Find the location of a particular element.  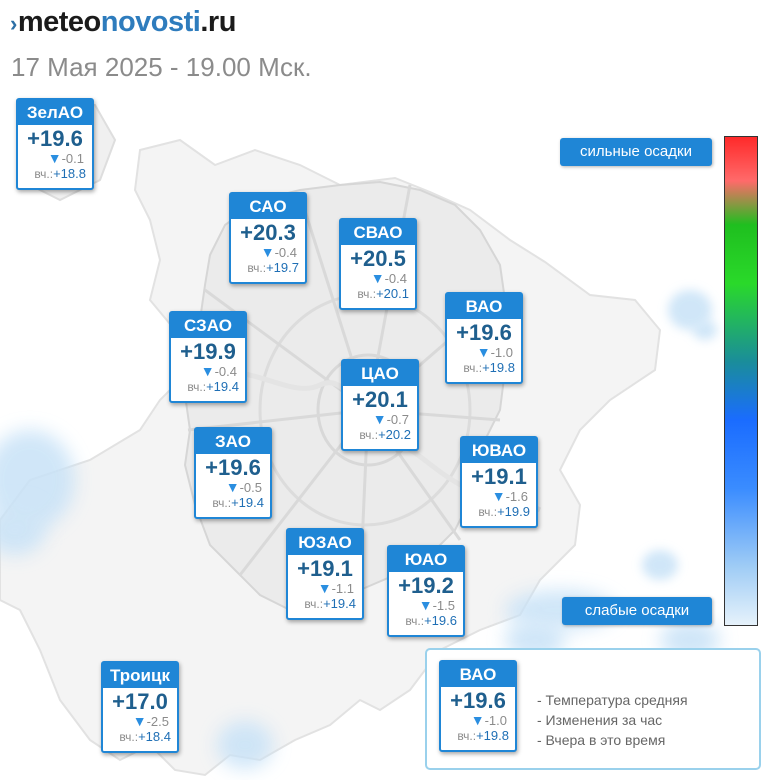

district-name: ЗелАО is located at coordinates (55, 112).